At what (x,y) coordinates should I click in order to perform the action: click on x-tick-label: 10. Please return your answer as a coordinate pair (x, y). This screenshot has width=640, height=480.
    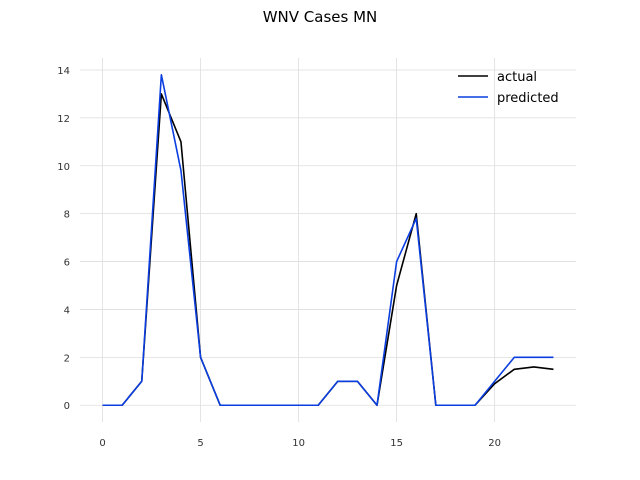
    Looking at the image, I should click on (298, 443).